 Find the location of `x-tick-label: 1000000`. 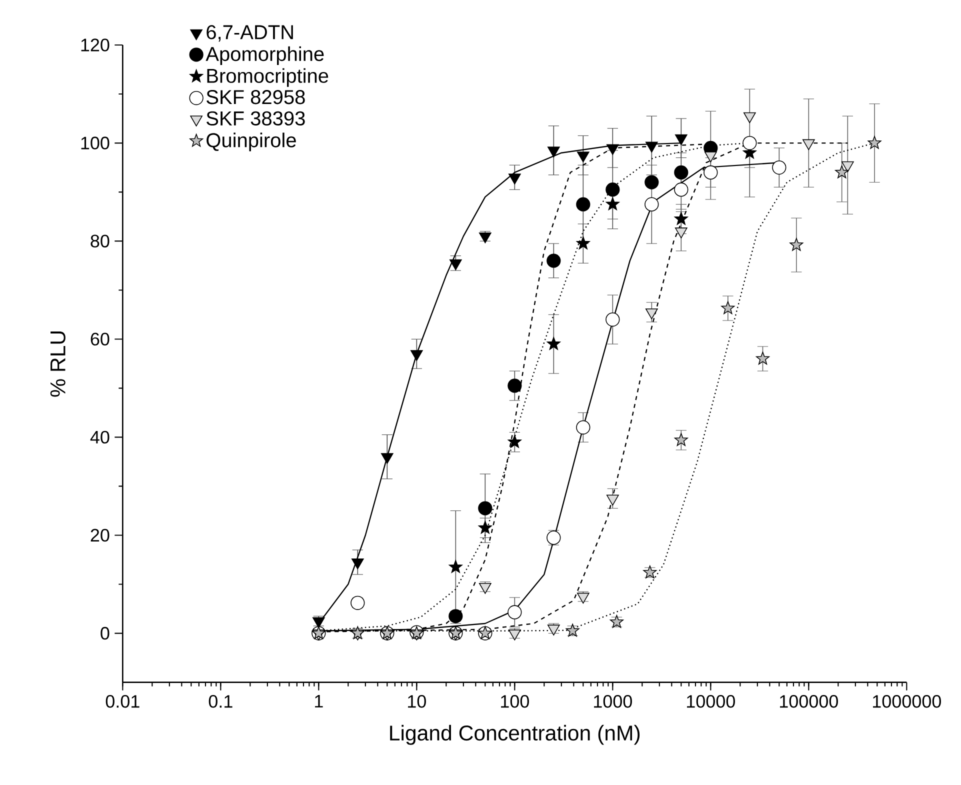

x-tick-label: 1000000 is located at coordinates (907, 701).